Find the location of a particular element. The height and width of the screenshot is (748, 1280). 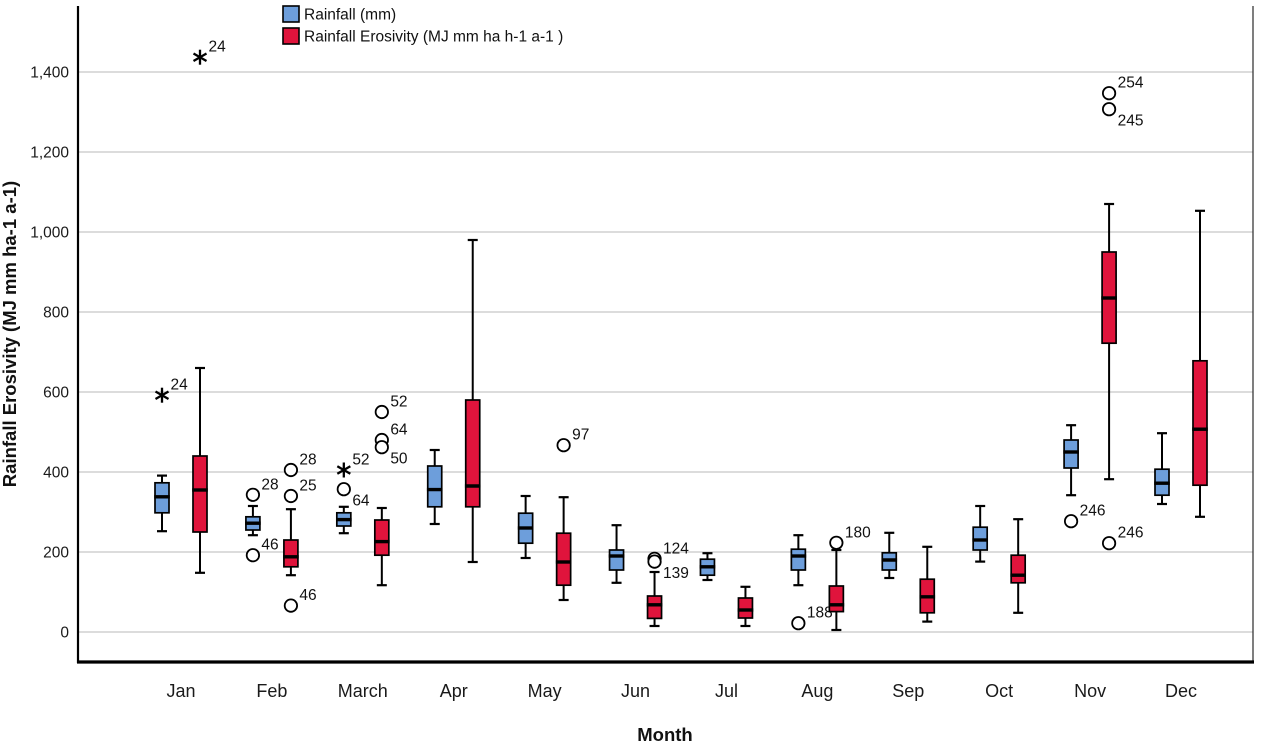

y-tick-label: 1,400 is located at coordinates (49, 73).